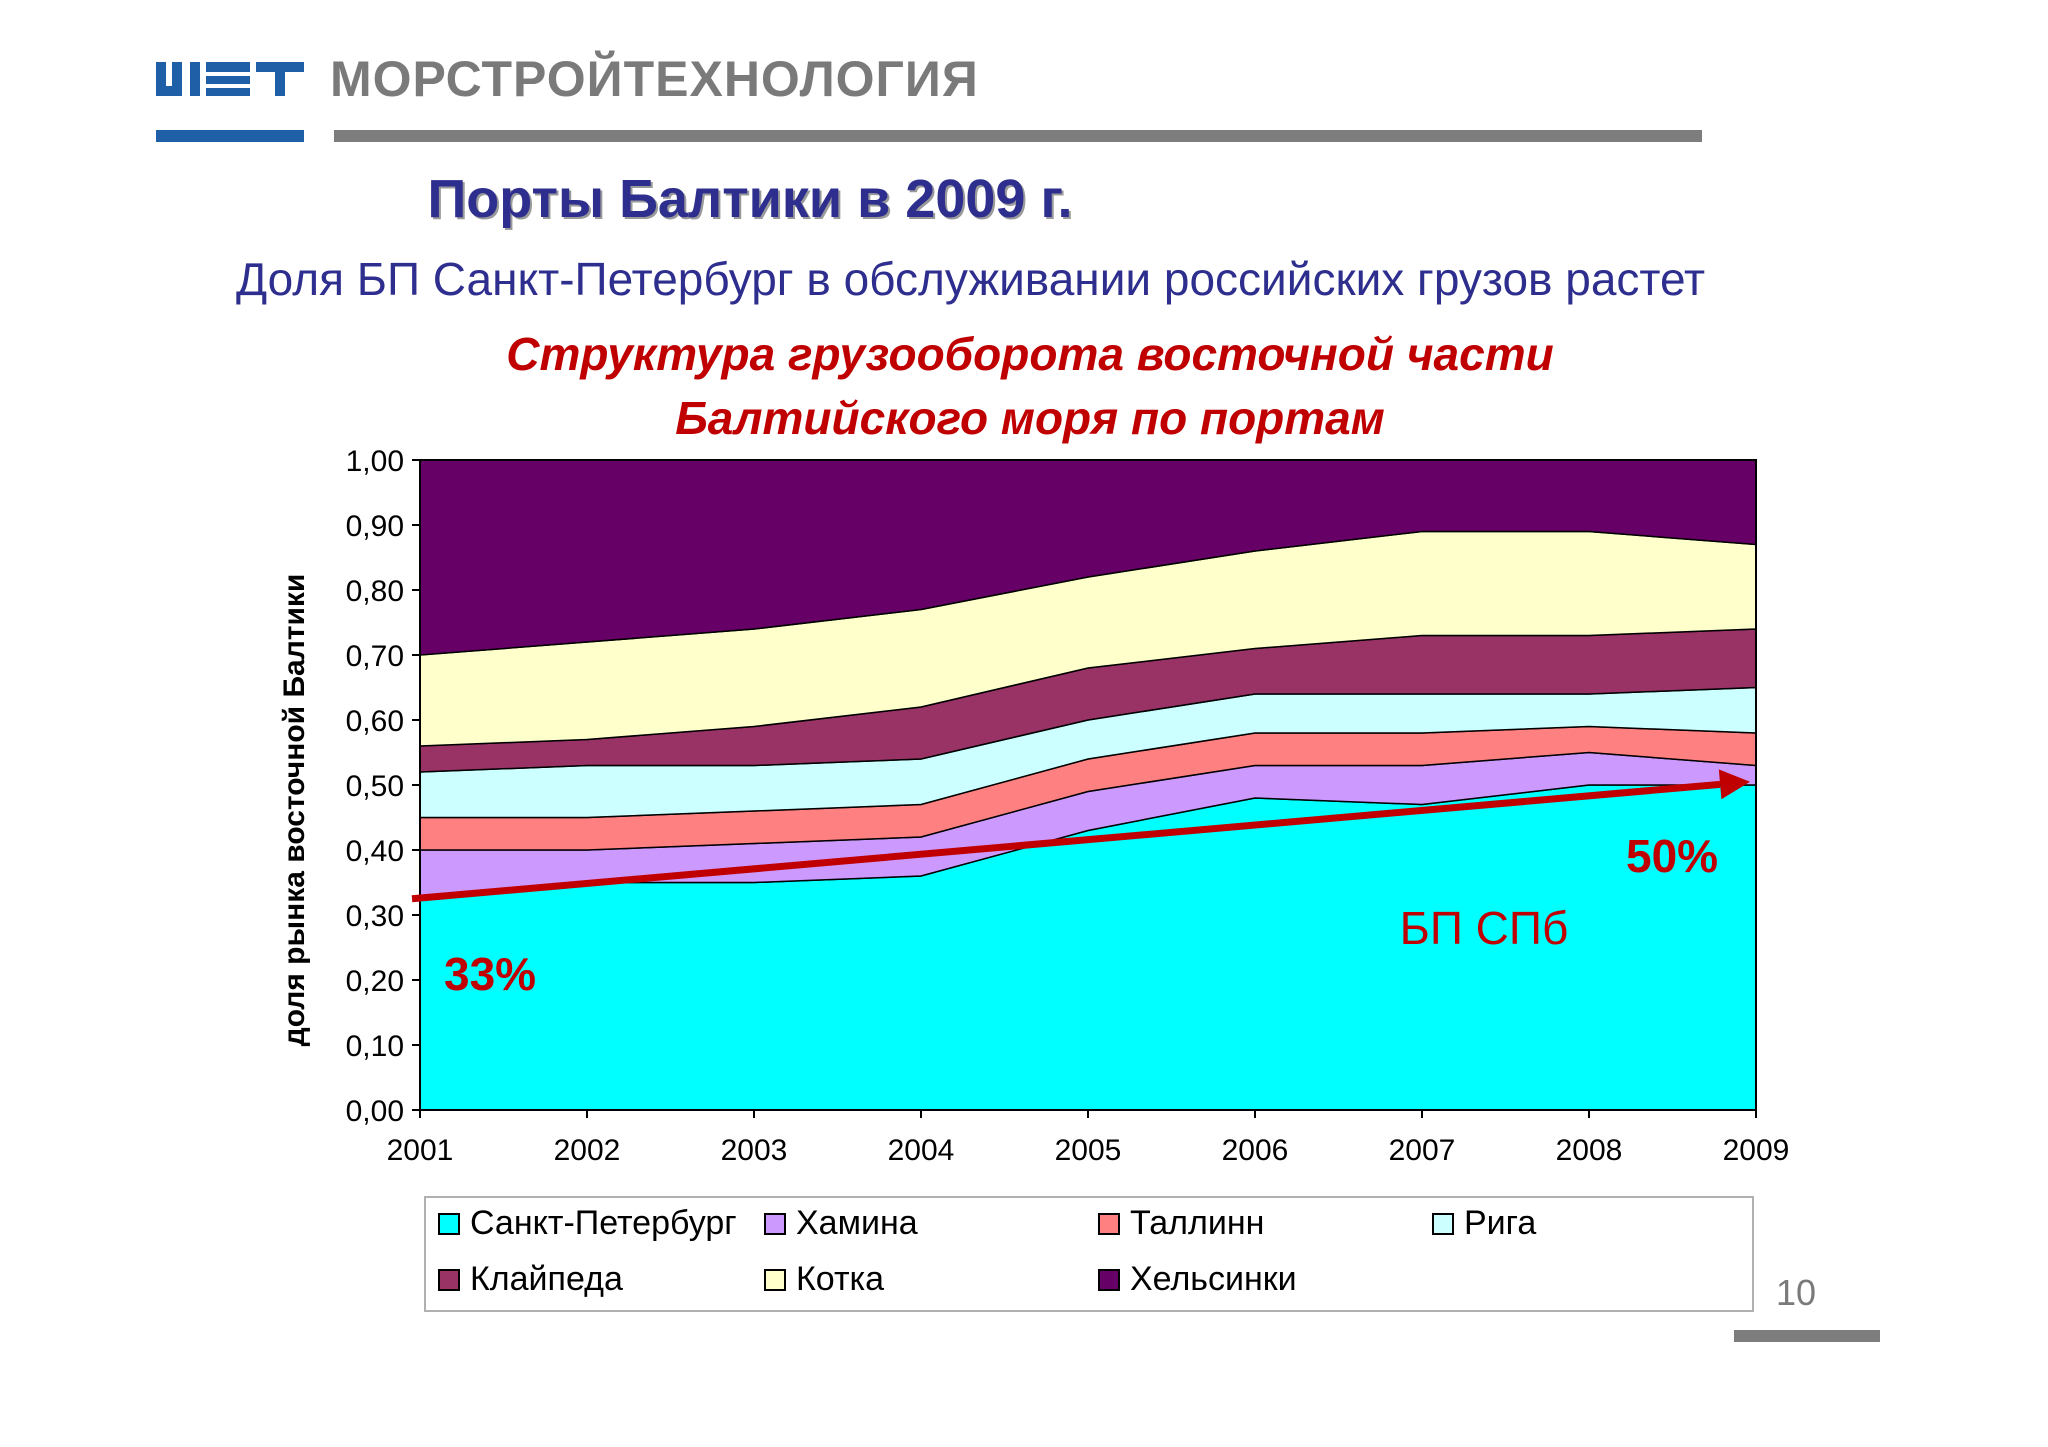 The image size is (2048, 1447). Describe the element at coordinates (490, 974) in the screenshot. I see `start-share-label: 33%` at that location.